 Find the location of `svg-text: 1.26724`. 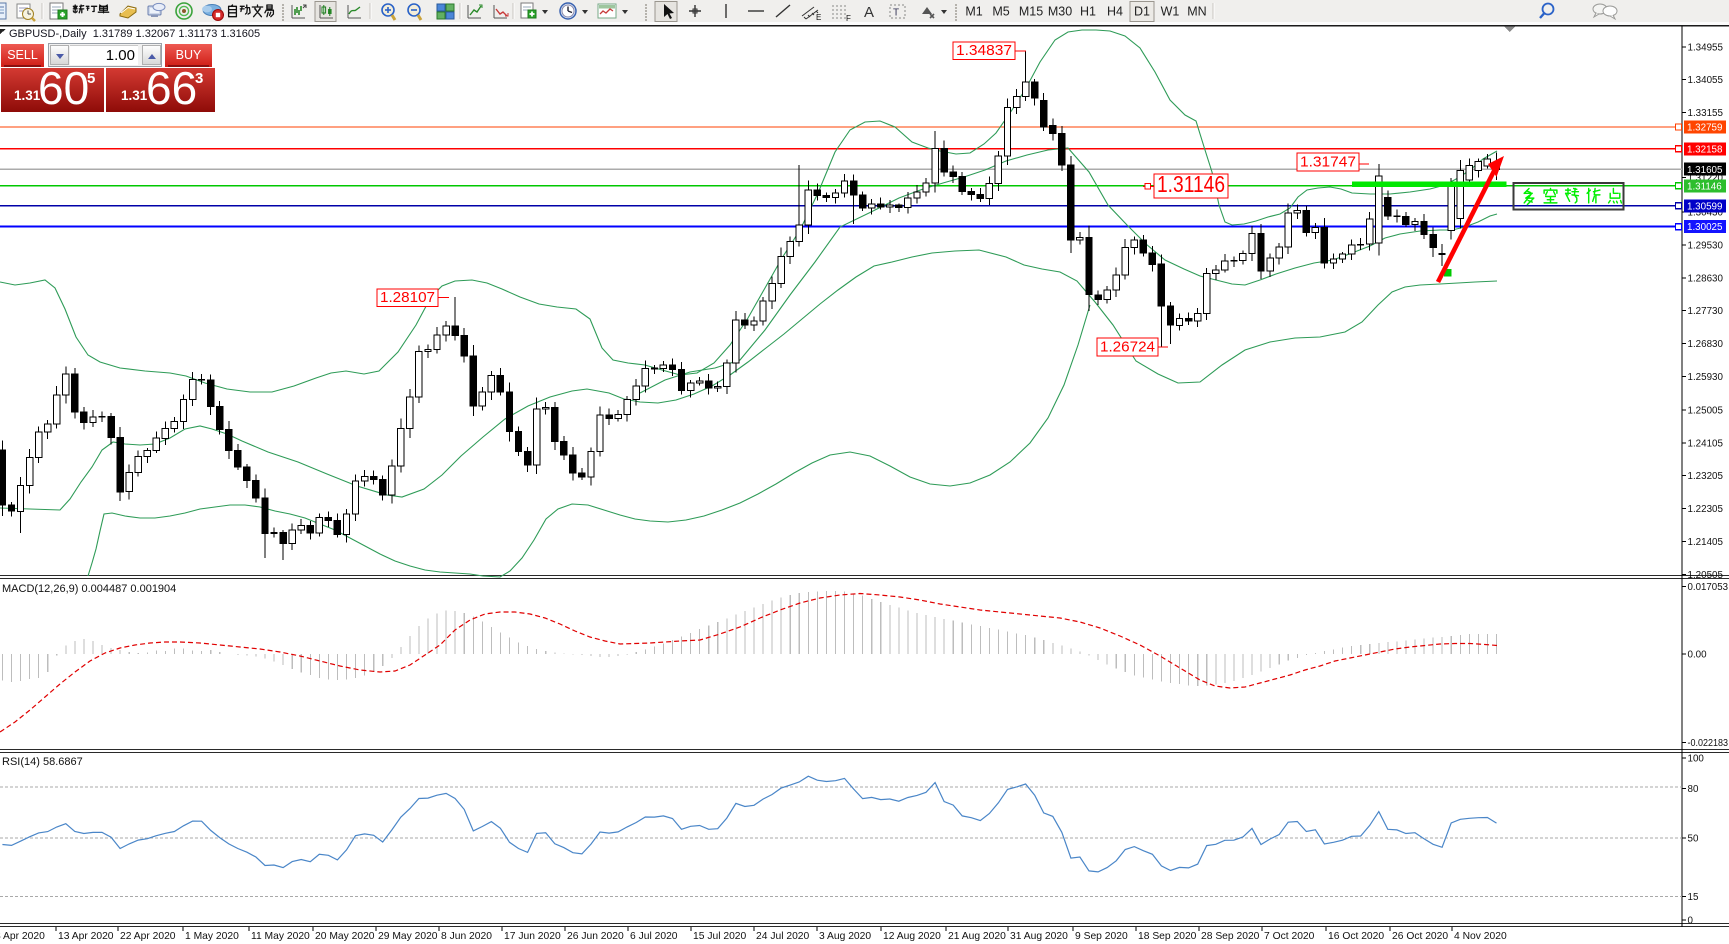

svg-text: 1.26724 is located at coordinates (1127, 346).